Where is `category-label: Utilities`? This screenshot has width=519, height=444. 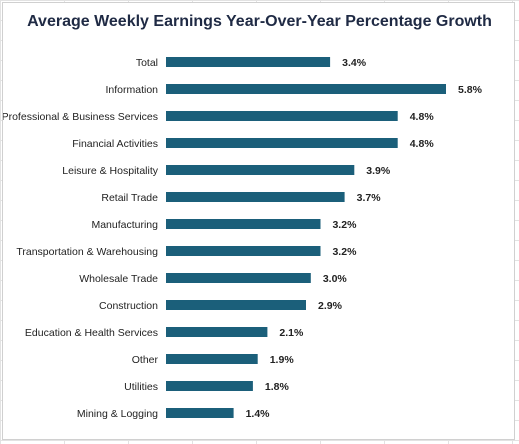 category-label: Utilities is located at coordinates (141, 387).